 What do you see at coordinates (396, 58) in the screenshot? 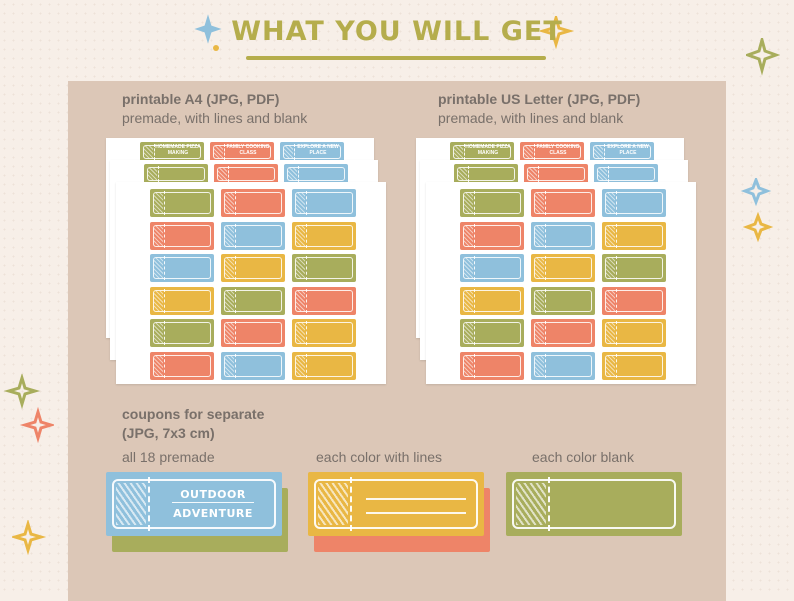
I see `title-underline` at bounding box center [396, 58].